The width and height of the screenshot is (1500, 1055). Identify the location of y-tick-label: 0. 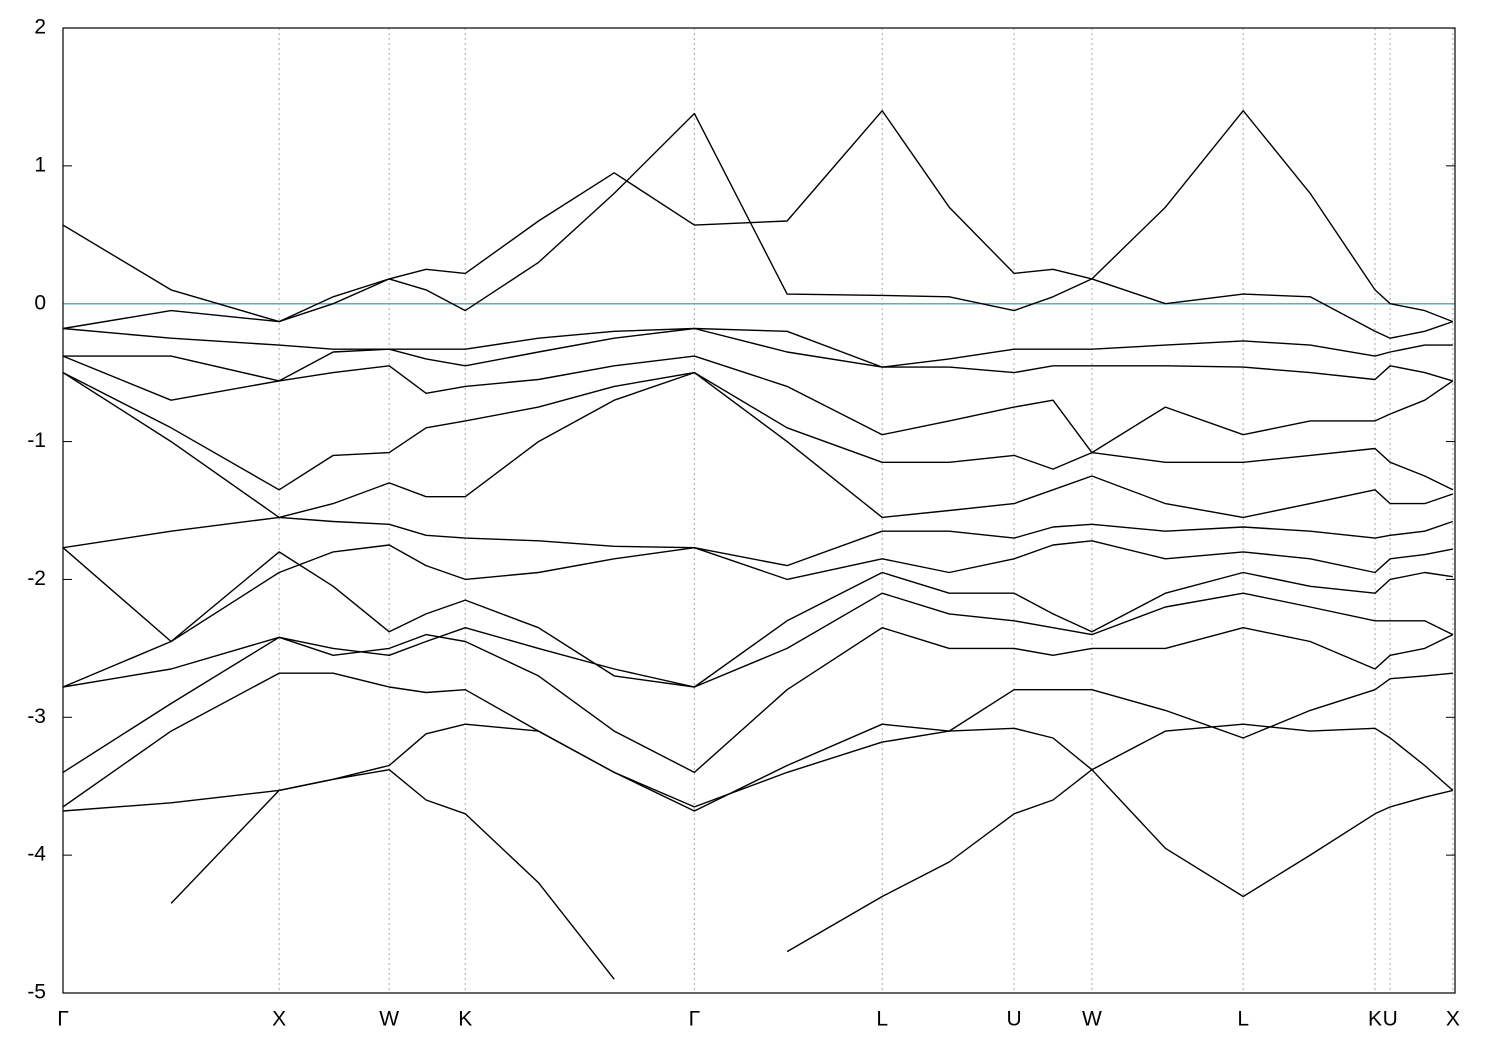
(40, 302).